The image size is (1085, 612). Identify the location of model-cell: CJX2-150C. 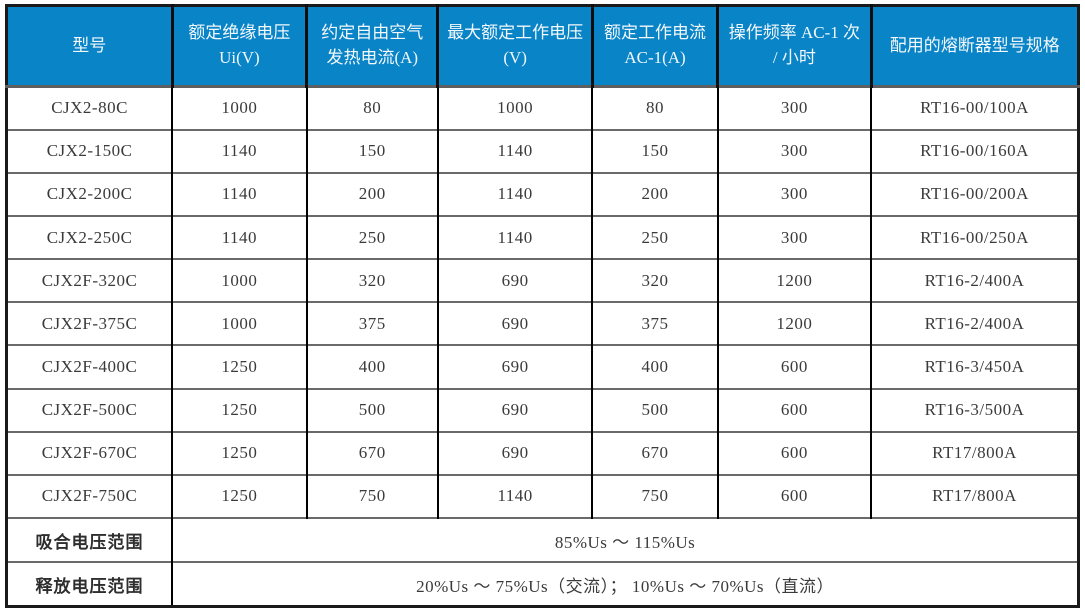
(89, 150).